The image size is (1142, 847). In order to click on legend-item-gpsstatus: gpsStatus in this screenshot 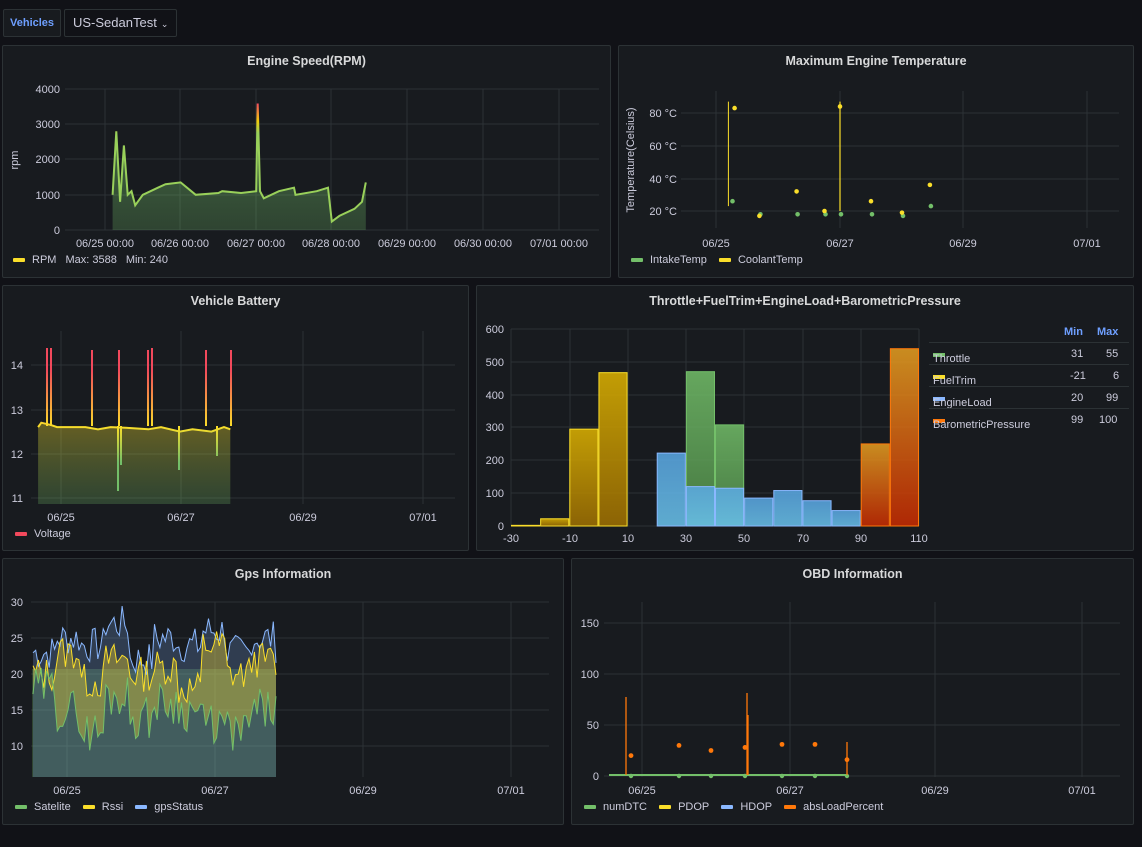, I will do `click(179, 807)`.